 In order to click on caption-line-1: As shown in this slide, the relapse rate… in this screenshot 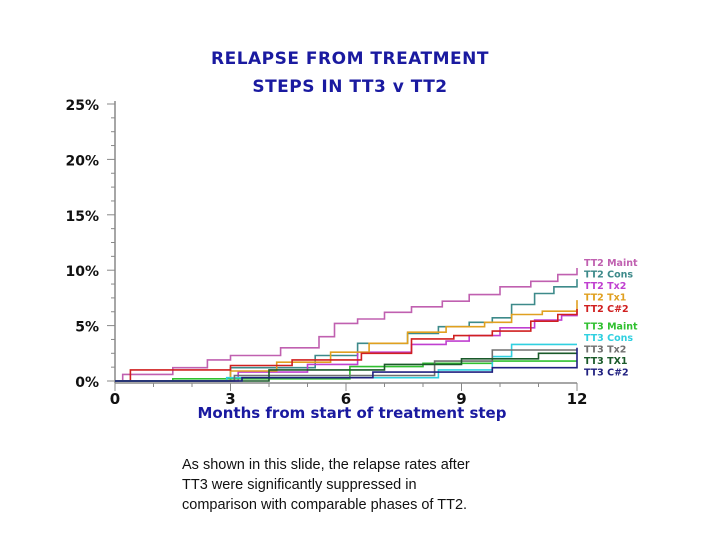, I will do `click(326, 465)`.